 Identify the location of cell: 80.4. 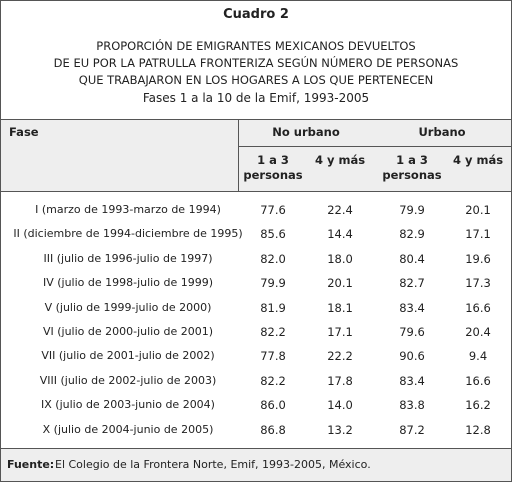
(412, 258).